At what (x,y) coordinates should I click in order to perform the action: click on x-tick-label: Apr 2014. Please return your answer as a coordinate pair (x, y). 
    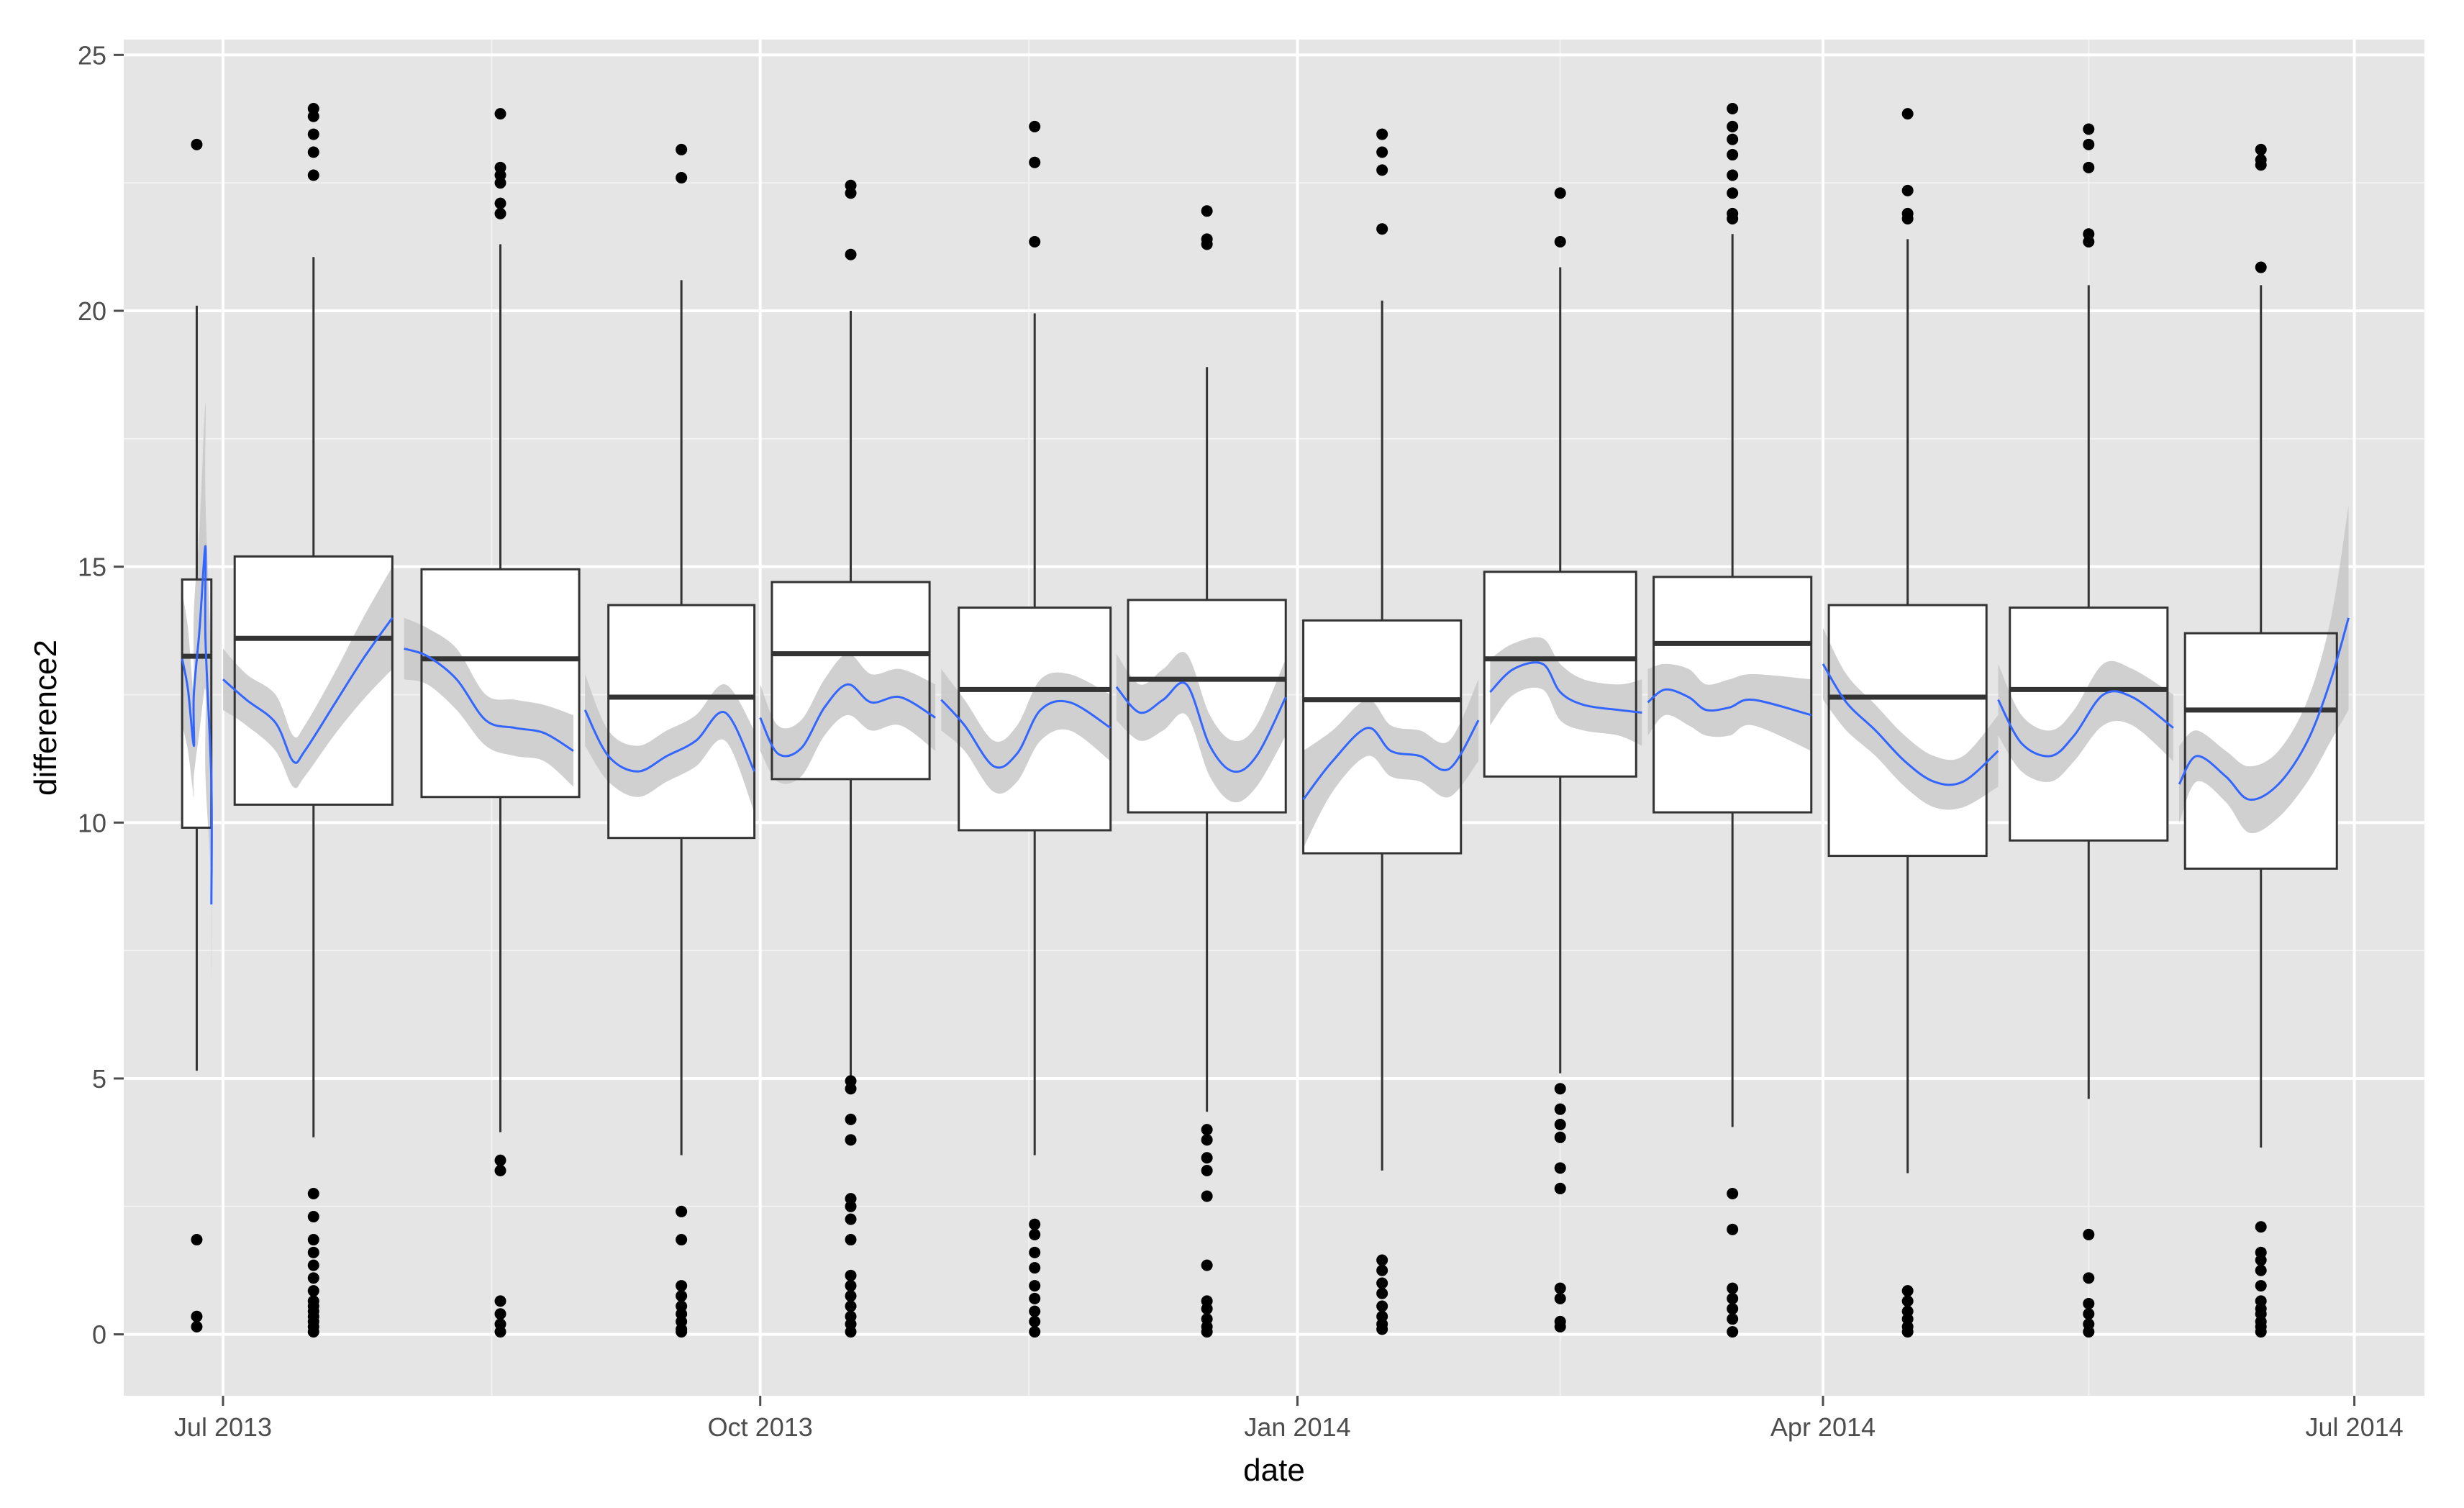
    Looking at the image, I should click on (1823, 1427).